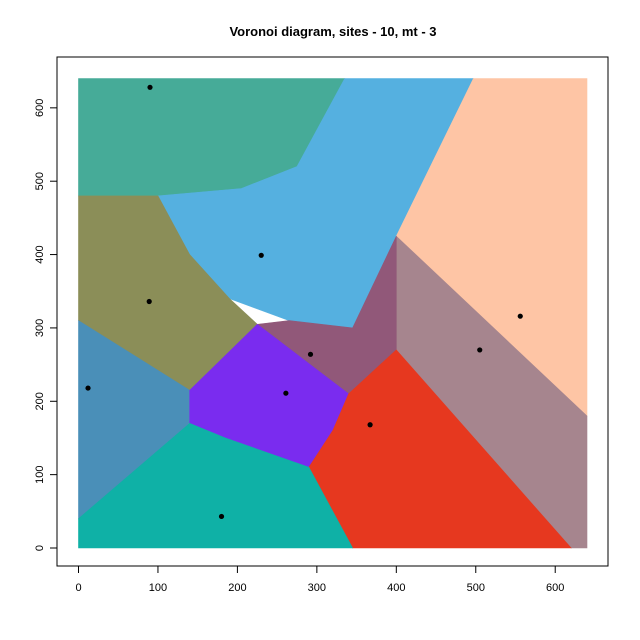  What do you see at coordinates (237, 588) in the screenshot?
I see `x-tick-label: 200` at bounding box center [237, 588].